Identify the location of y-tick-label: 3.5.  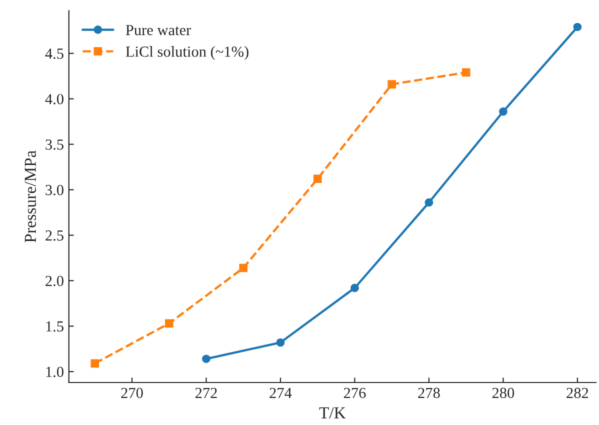
(55, 144).